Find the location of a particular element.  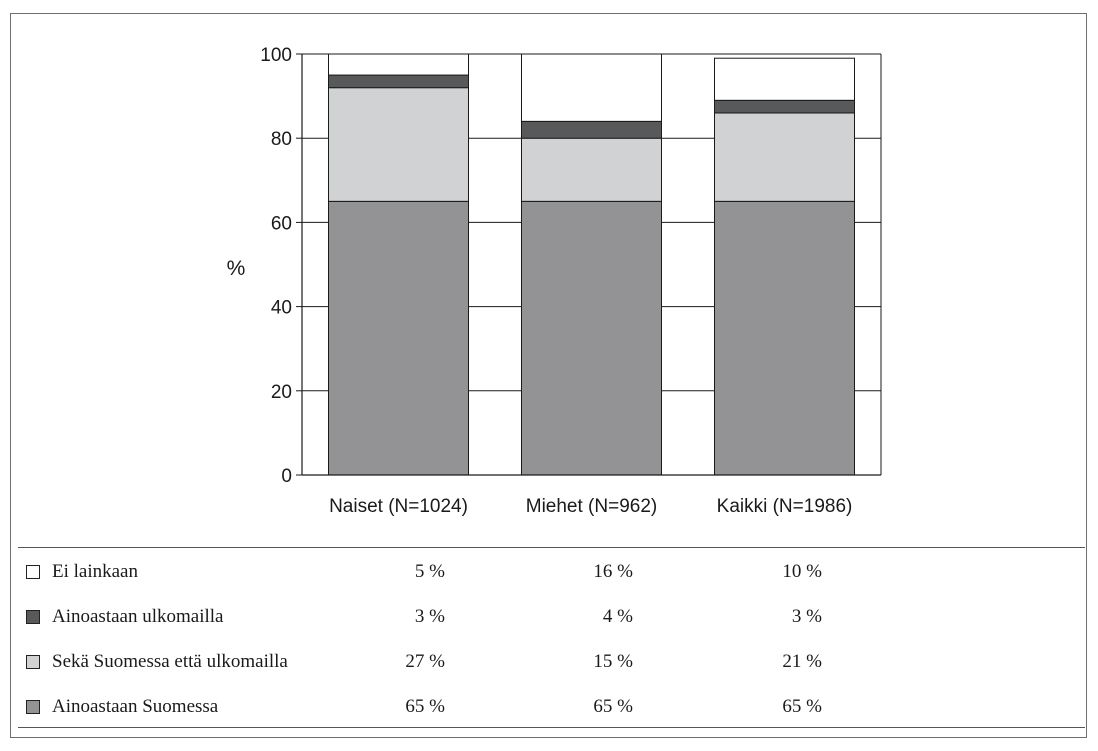

table-row: Ainoastaan ulkomailla 3 % 4 % 3 % is located at coordinates (470, 619).